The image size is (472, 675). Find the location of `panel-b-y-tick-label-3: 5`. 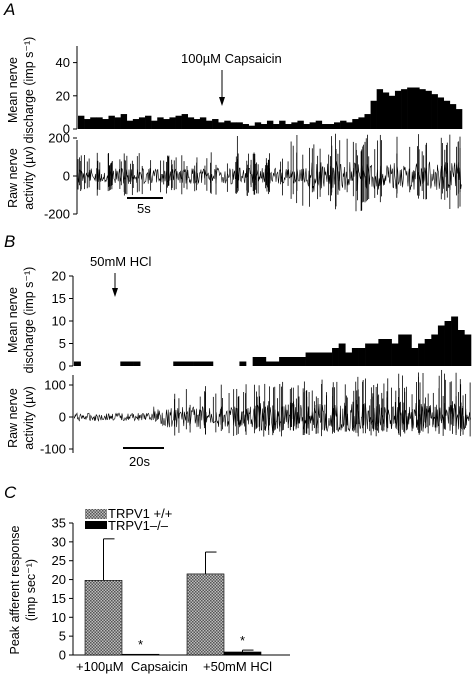

panel-b-y-tick-label-3: 5 is located at coordinates (62, 343).